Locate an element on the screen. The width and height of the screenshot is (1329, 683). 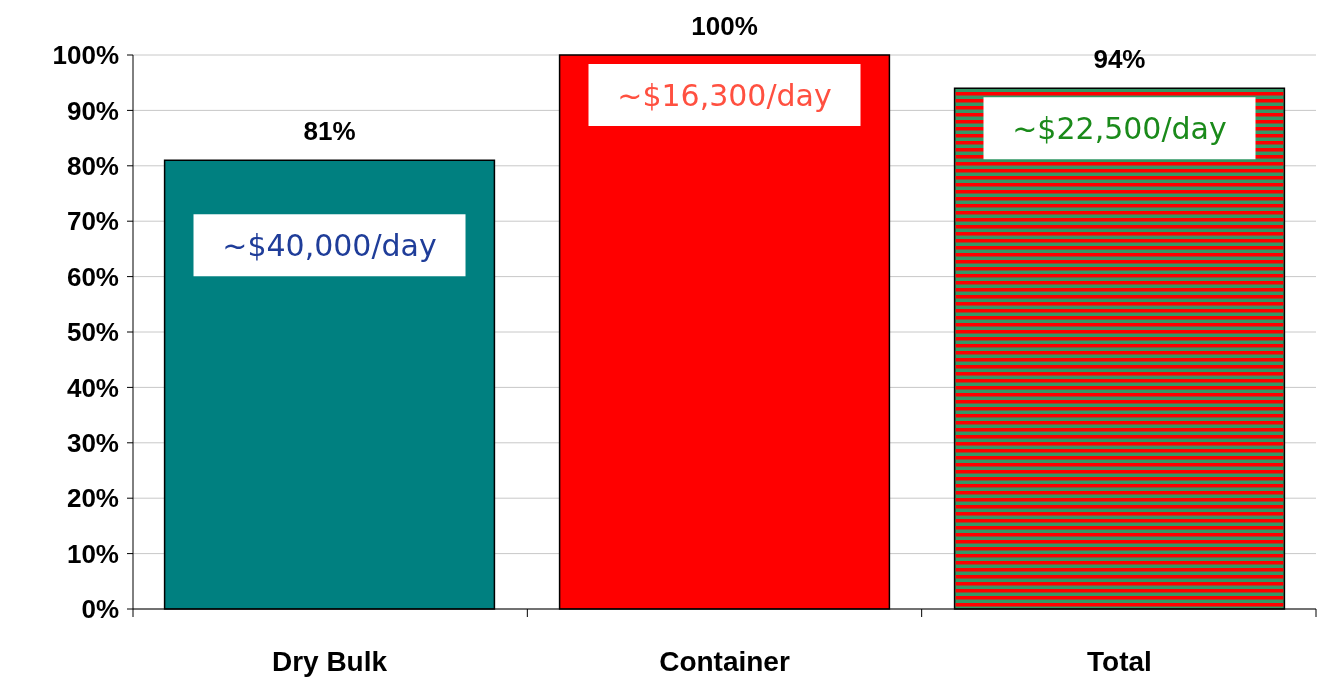
x-tick-label: Total is located at coordinates (1119, 661).